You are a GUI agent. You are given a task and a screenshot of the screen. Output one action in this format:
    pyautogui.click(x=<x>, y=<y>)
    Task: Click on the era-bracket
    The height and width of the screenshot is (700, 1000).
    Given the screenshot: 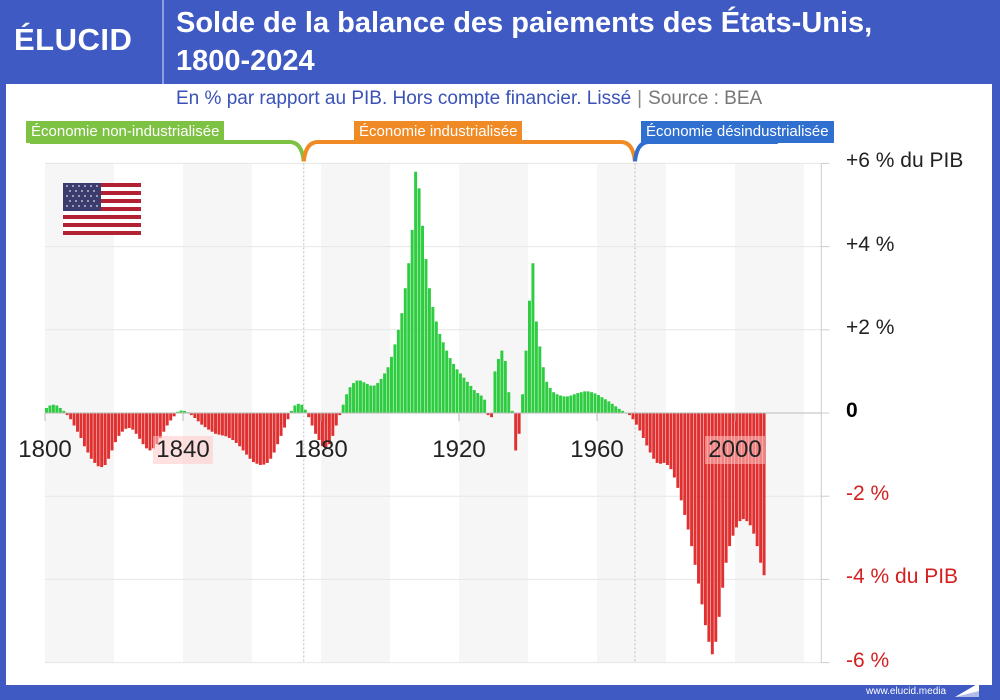 What is the action you would take?
    pyautogui.click(x=168, y=151)
    